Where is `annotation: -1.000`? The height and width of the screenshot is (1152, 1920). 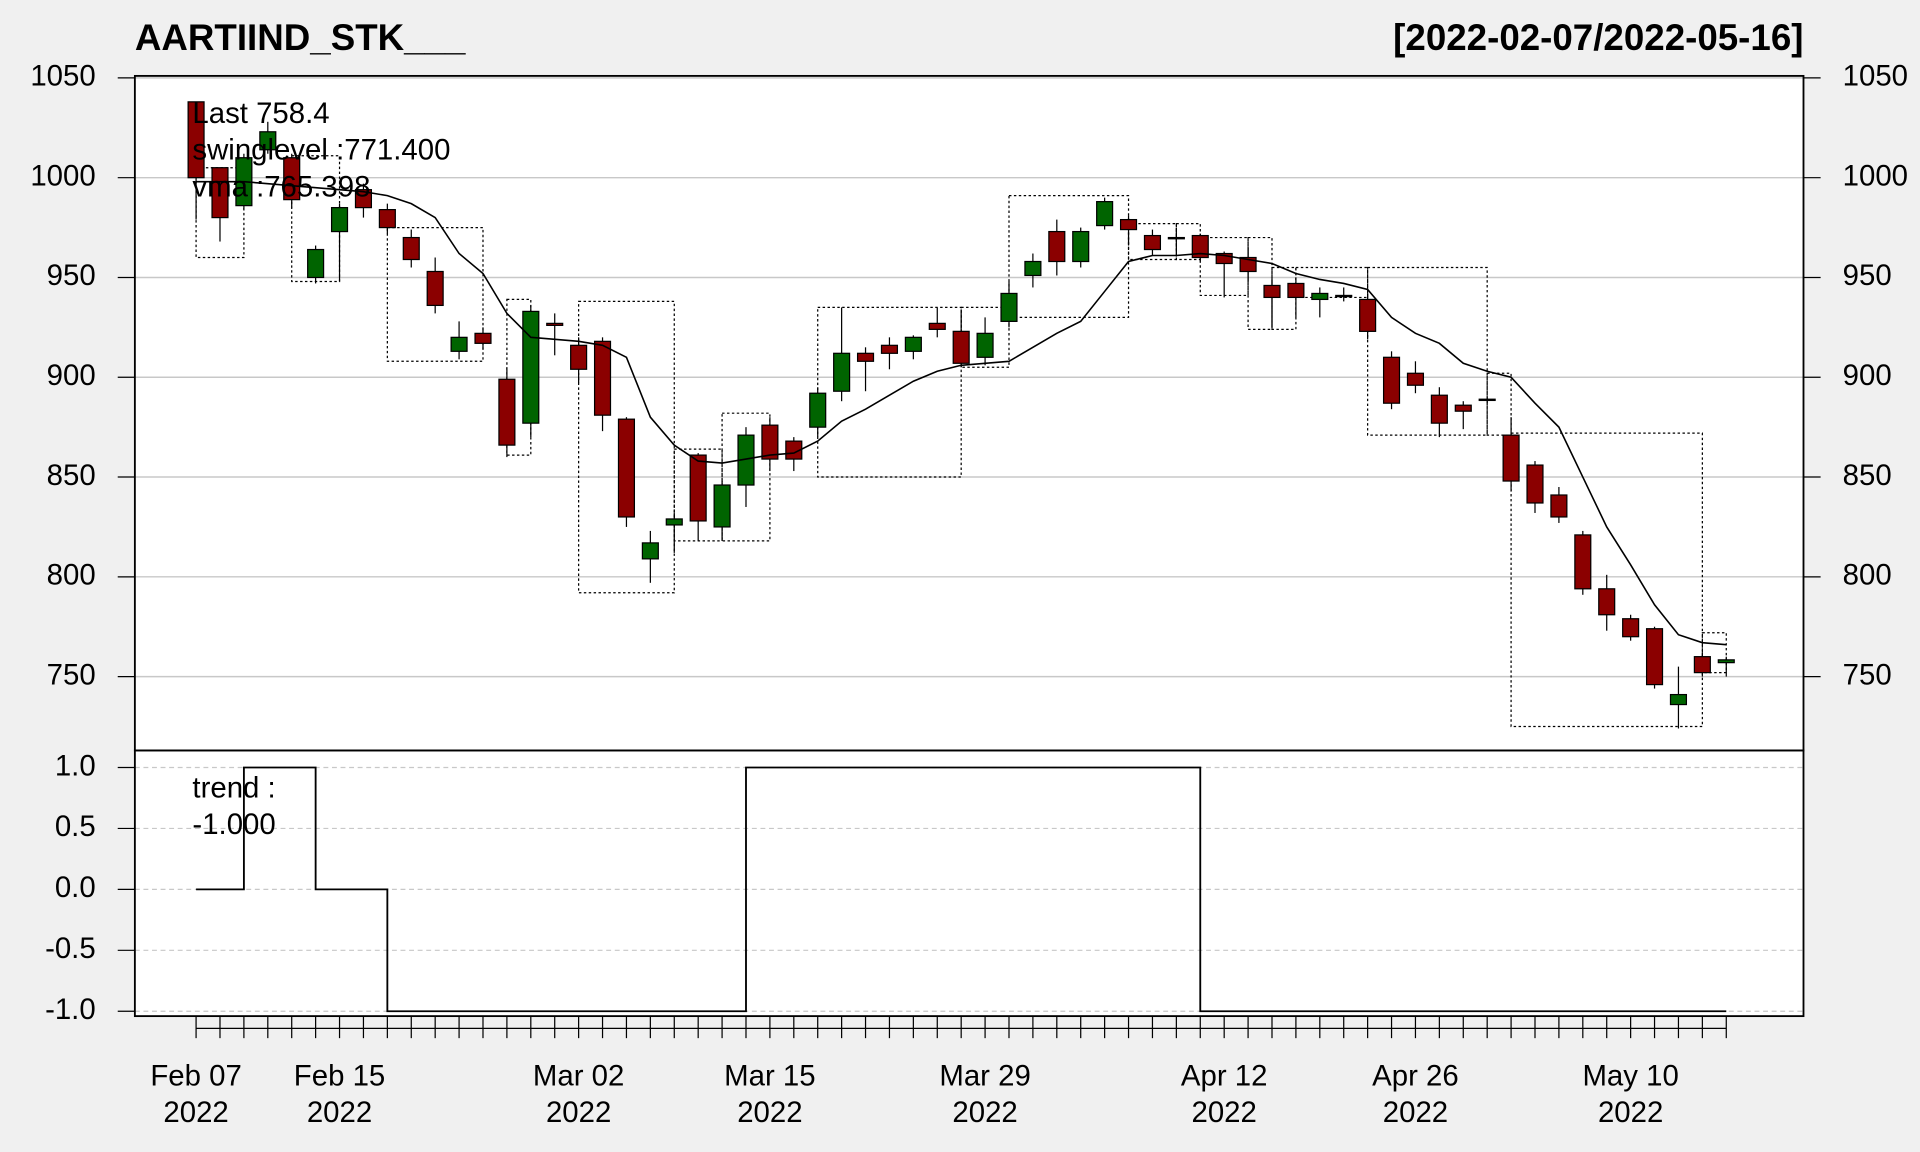 annotation: -1.000 is located at coordinates (233, 824).